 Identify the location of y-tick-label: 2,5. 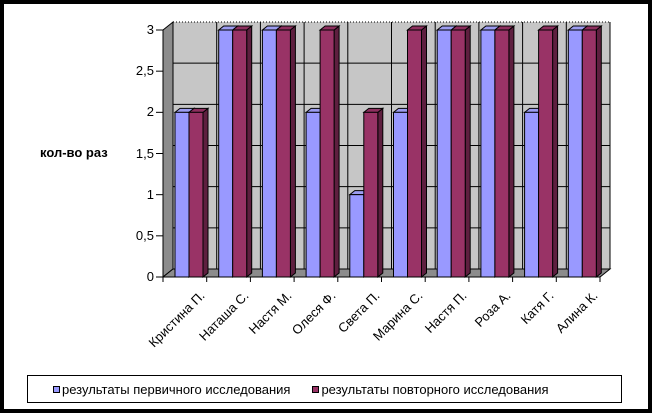
(144, 71).